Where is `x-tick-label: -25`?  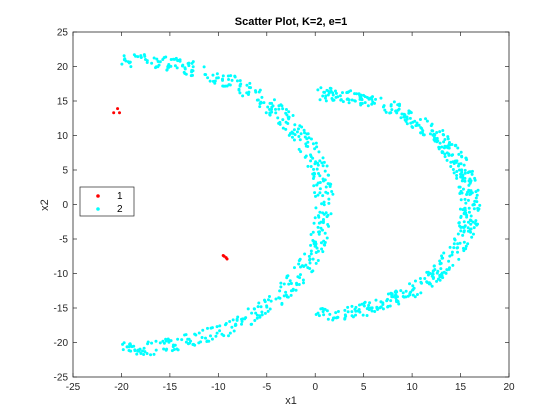
x-tick-label: -25 is located at coordinates (73, 387).